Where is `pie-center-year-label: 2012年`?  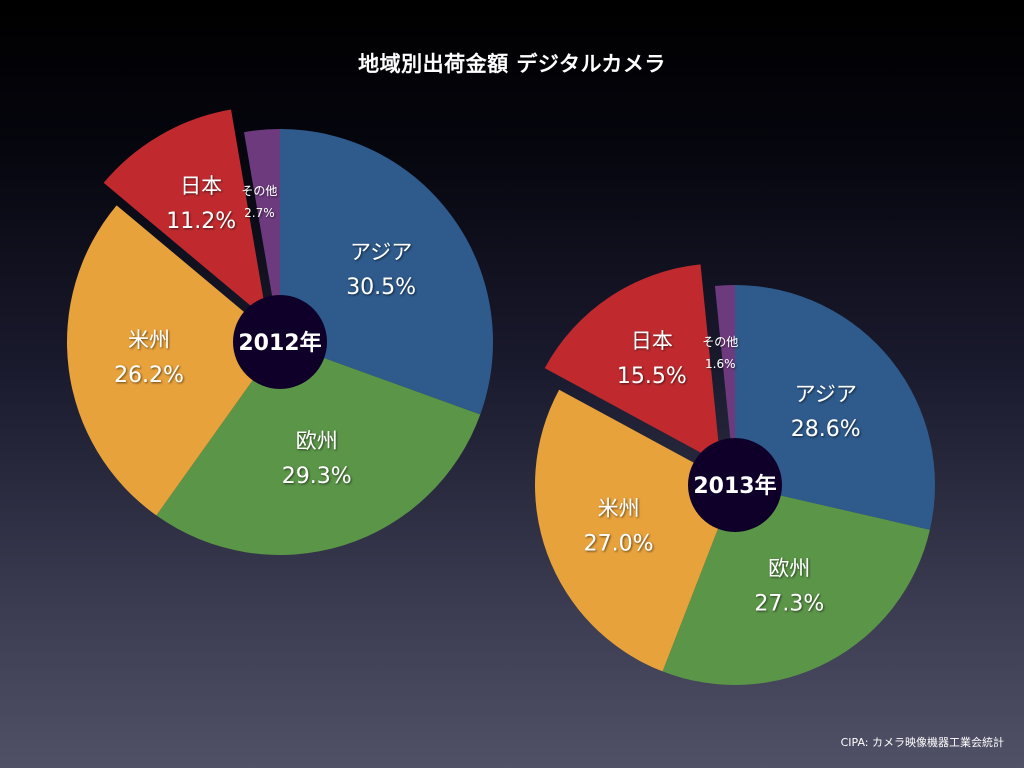 pie-center-year-label: 2012年 is located at coordinates (279, 343).